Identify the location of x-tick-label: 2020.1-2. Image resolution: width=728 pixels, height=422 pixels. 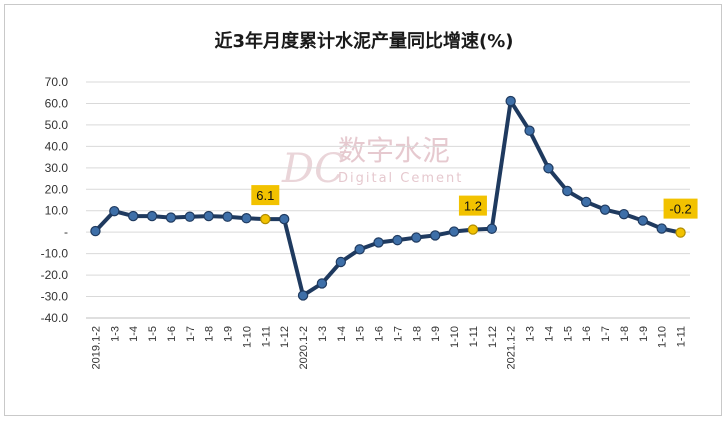
(304, 347).